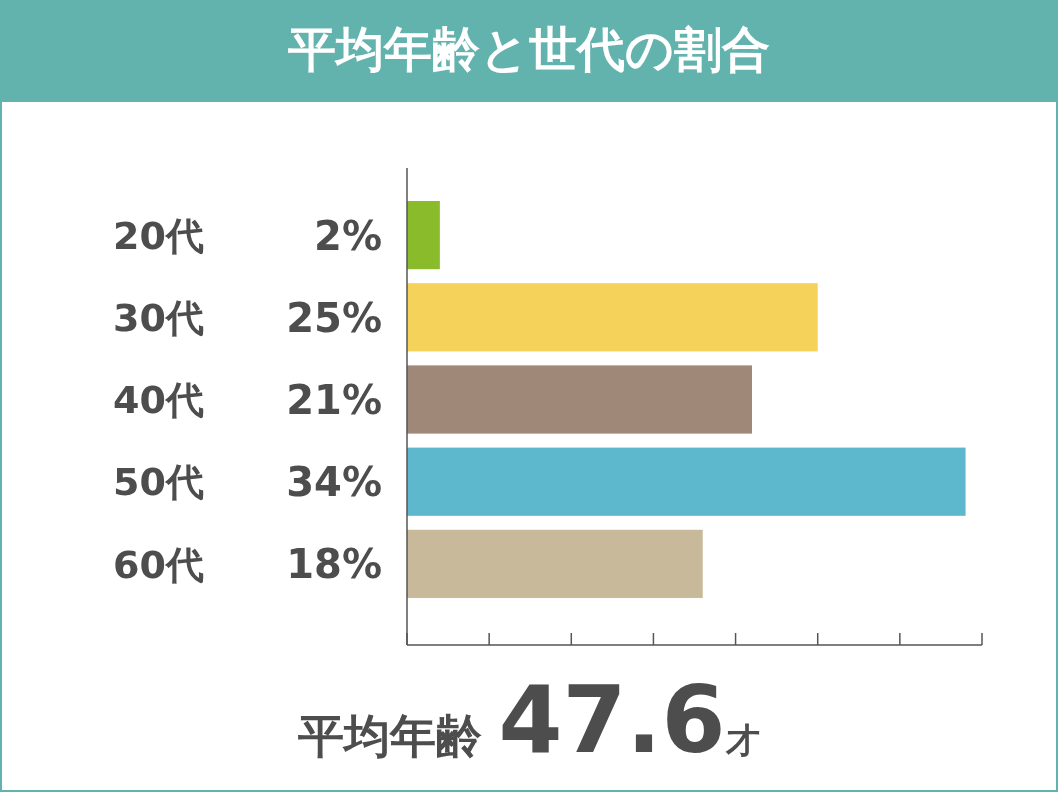 The image size is (1058, 792). What do you see at coordinates (348, 235) in the screenshot?
I see `data-label: 2%` at bounding box center [348, 235].